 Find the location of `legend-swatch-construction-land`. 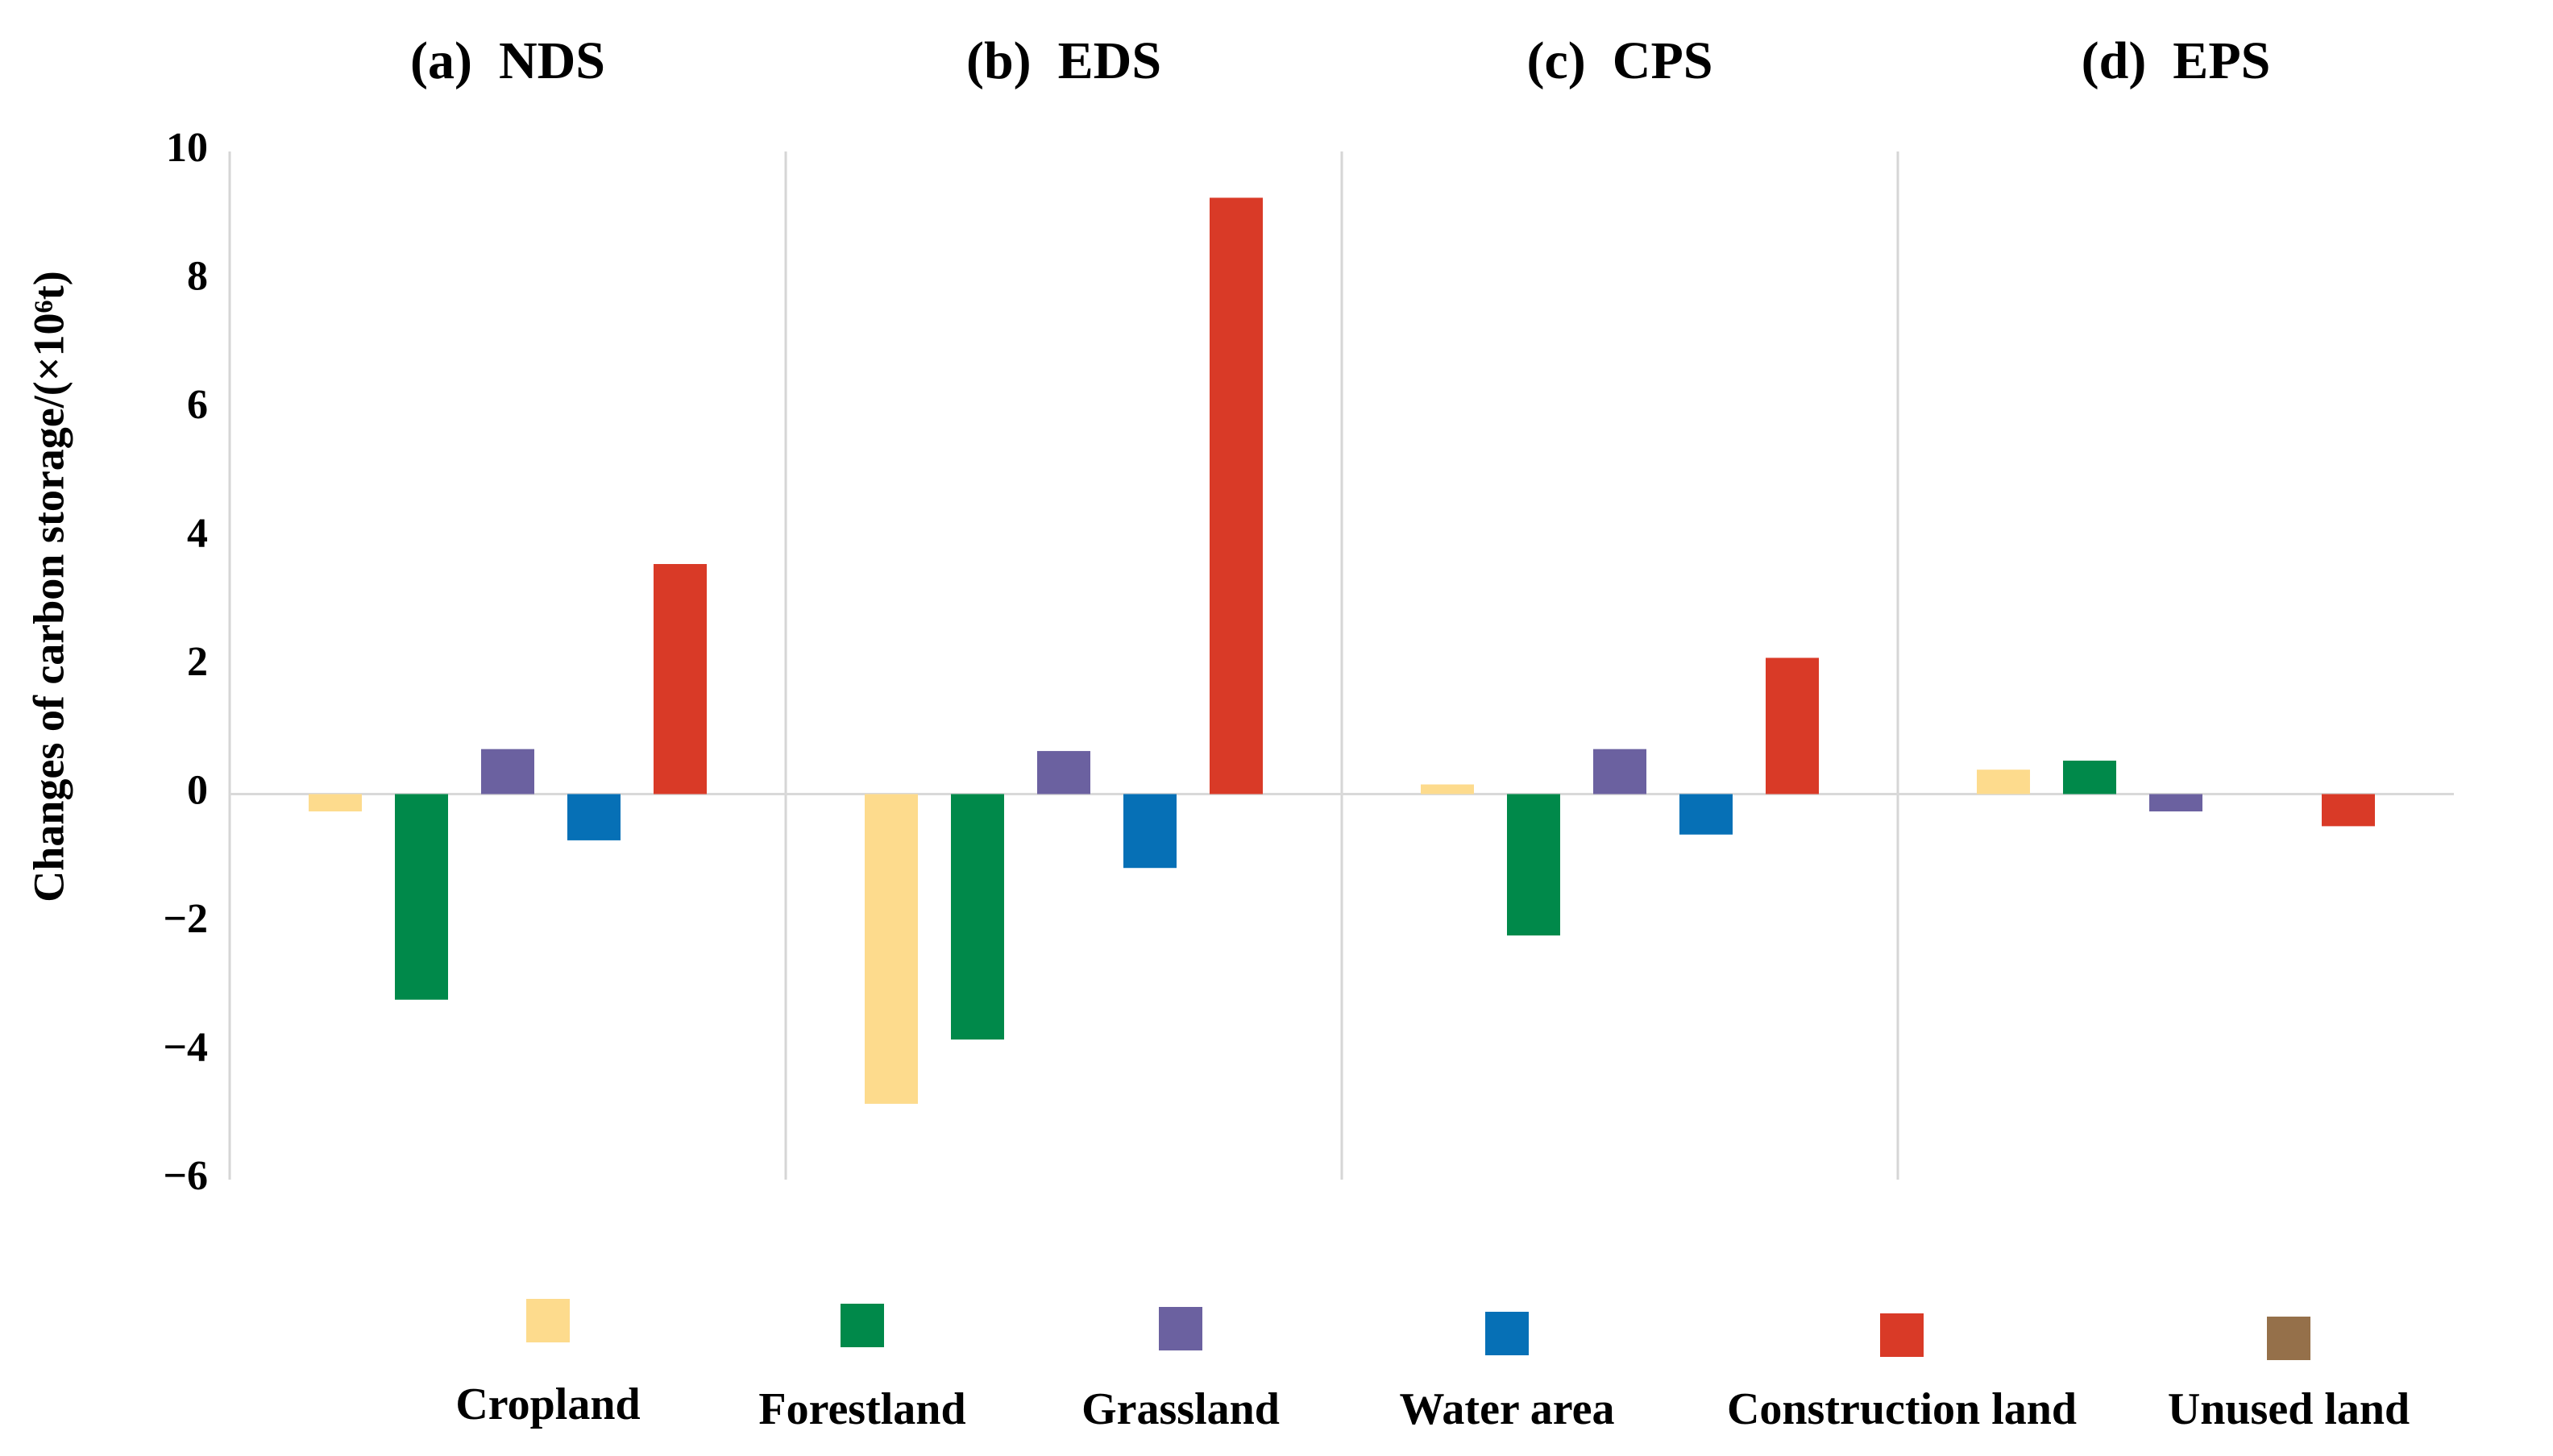

legend-swatch-construction-land is located at coordinates (1902, 1335).